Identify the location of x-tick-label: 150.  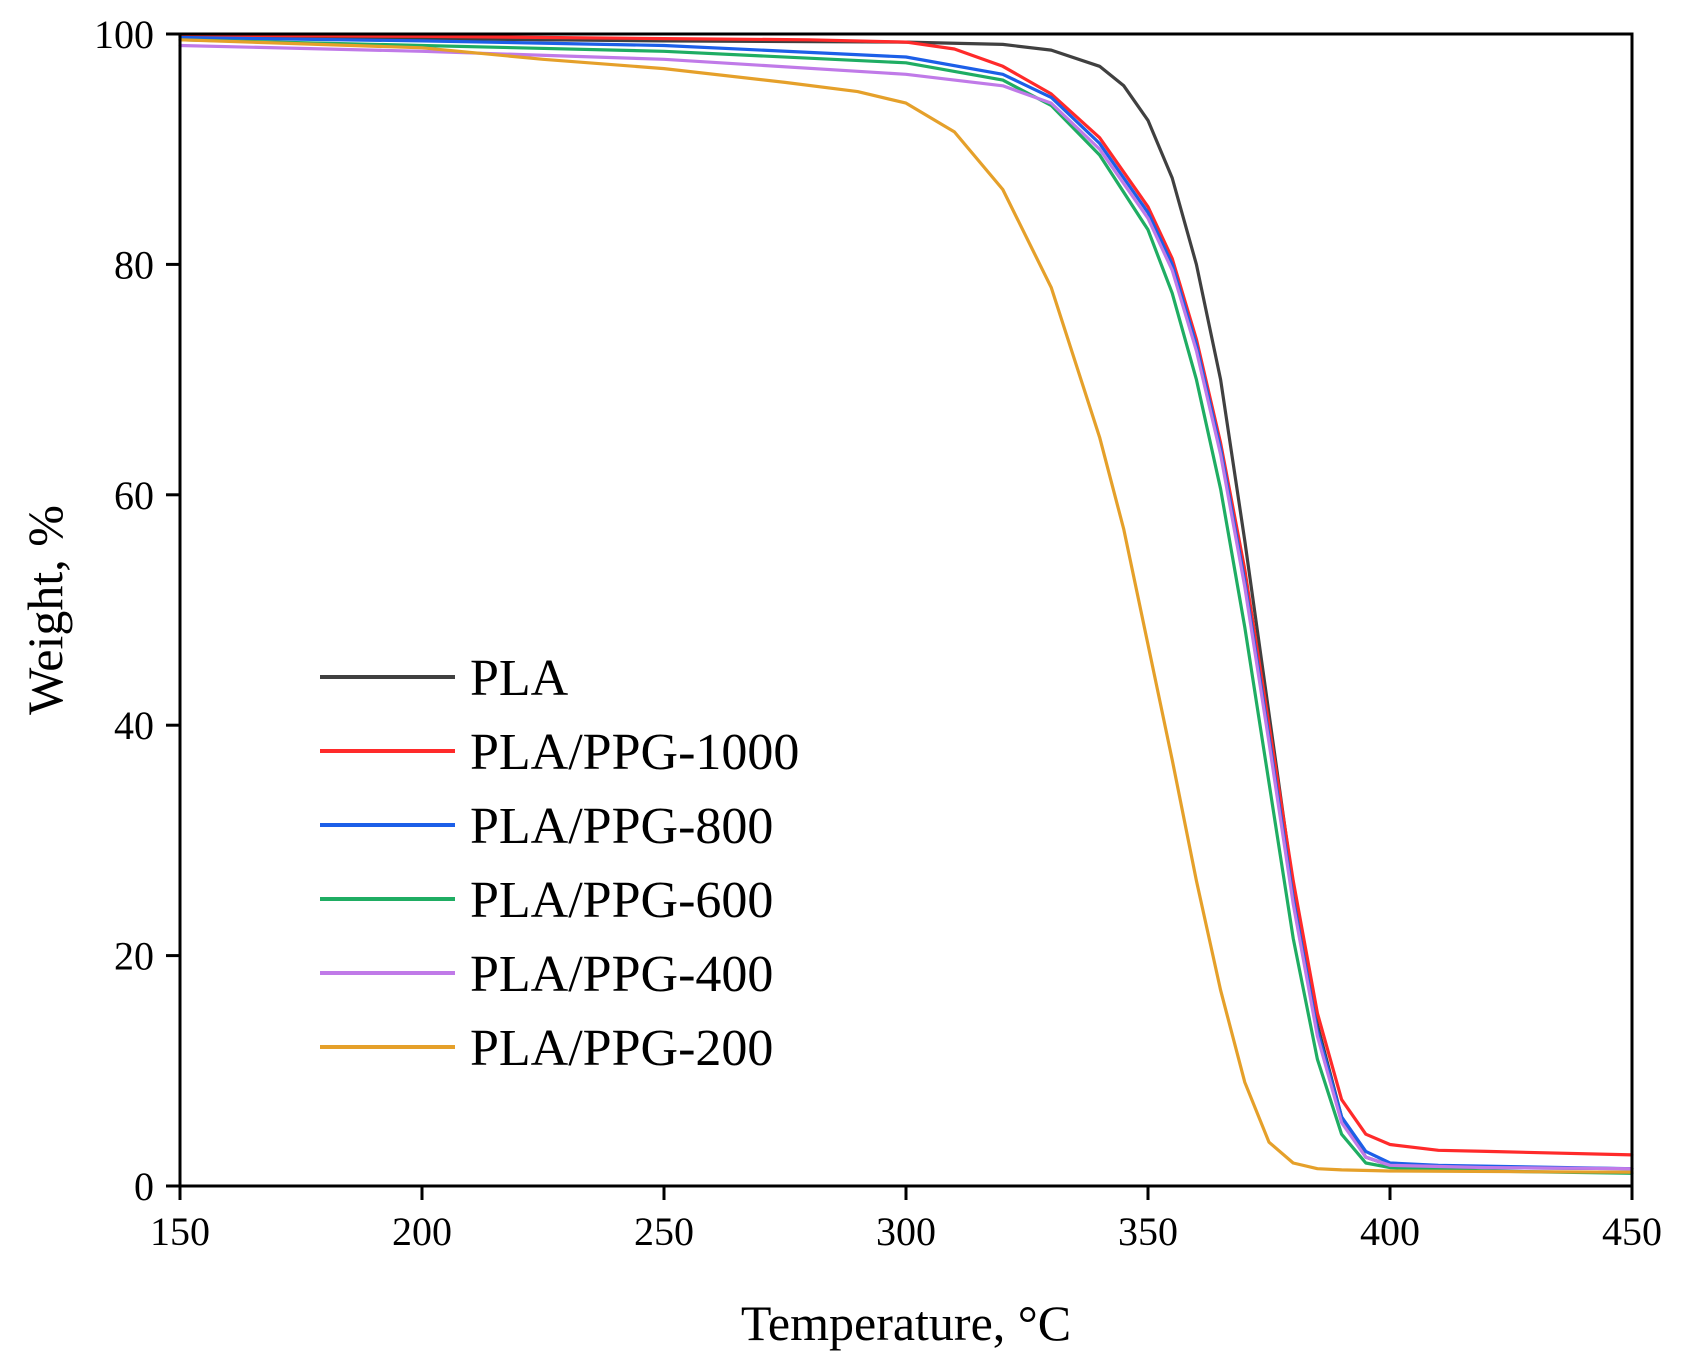
(180, 1231).